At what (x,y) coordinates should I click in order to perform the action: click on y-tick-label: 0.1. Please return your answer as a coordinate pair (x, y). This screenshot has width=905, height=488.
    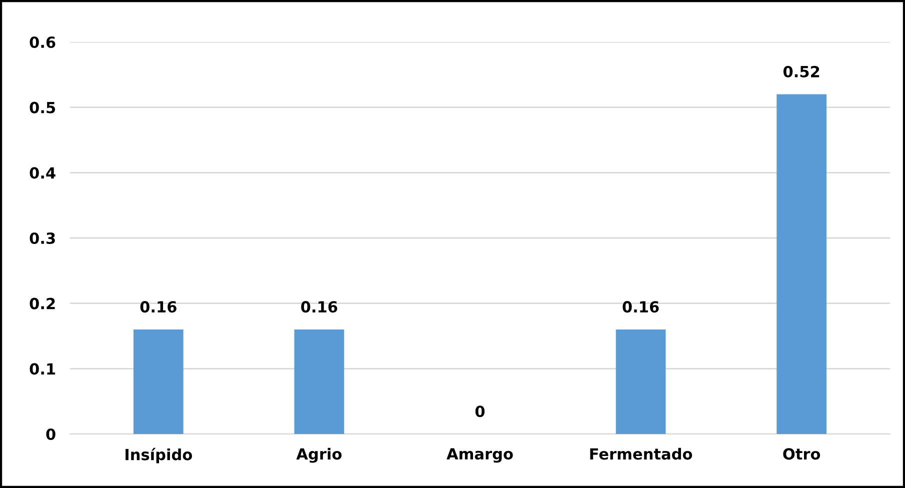
    Looking at the image, I should click on (43, 369).